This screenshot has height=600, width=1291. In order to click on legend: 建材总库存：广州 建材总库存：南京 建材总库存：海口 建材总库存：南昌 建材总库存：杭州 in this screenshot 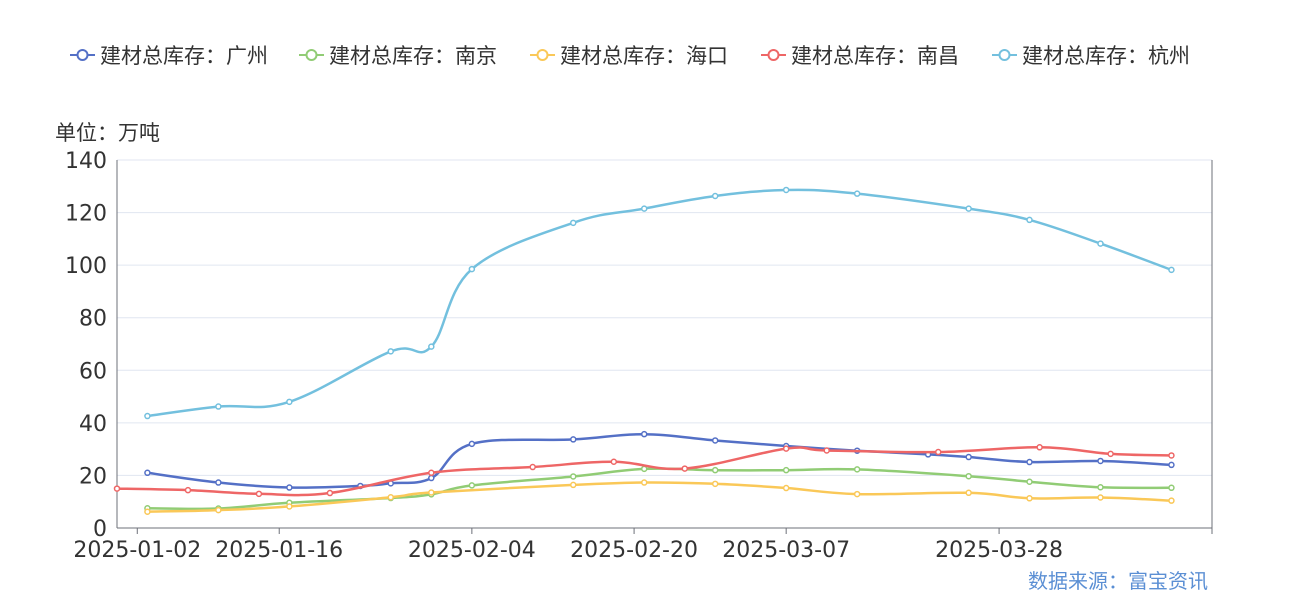, I will do `click(630, 56)`.